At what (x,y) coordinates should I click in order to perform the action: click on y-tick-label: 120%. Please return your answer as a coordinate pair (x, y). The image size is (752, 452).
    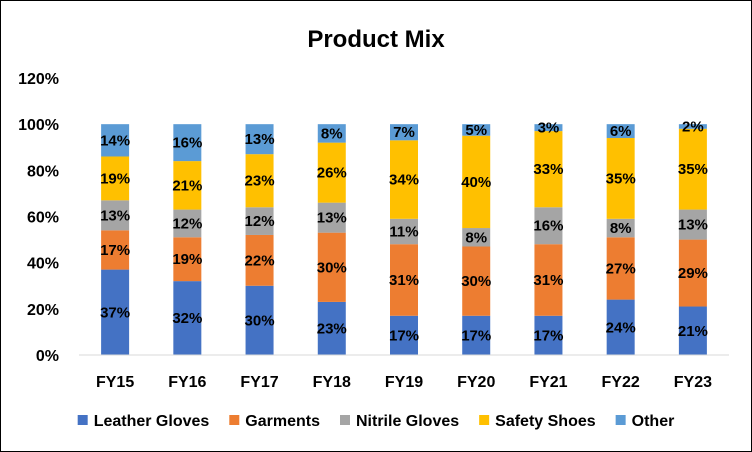
    Looking at the image, I should click on (38, 79).